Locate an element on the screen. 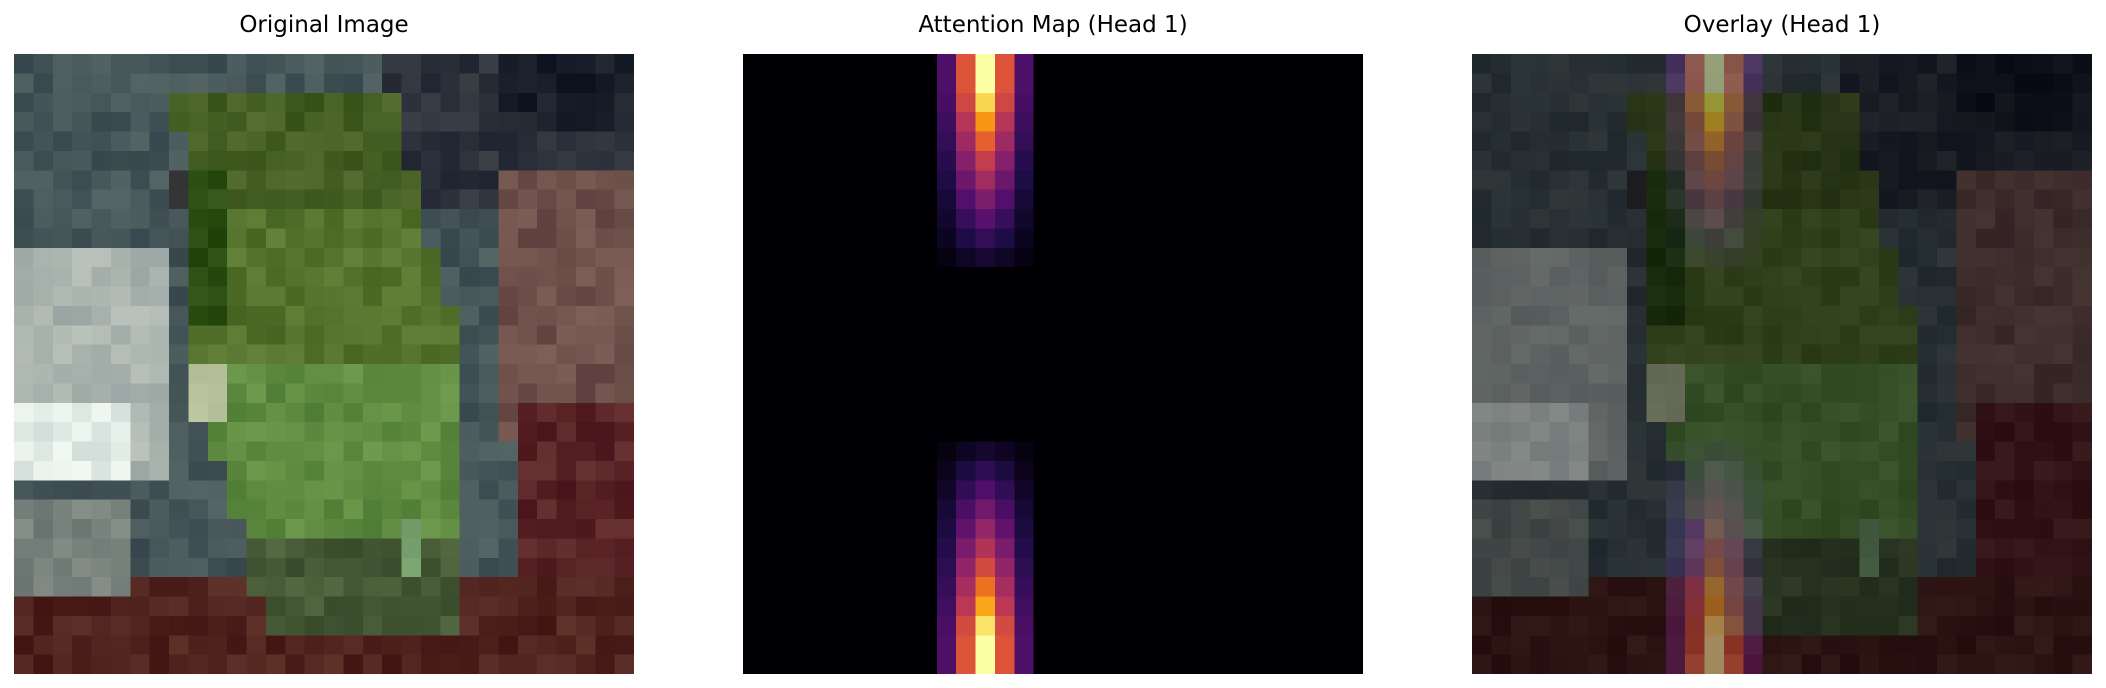 The image size is (2106, 688). attention-map-title: Attention Map (Head 1) is located at coordinates (1053, 25).